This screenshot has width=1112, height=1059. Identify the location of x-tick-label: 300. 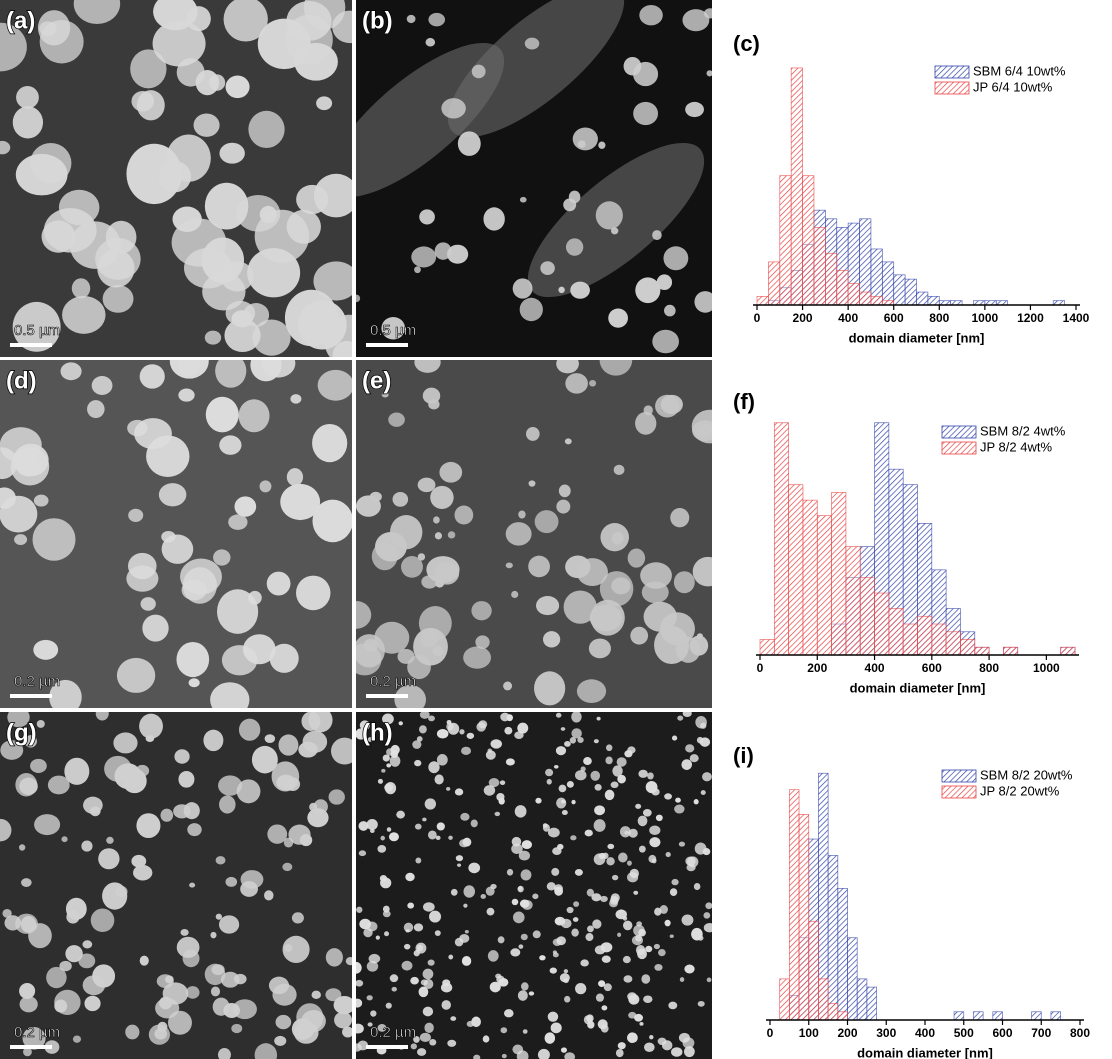
(886, 1033).